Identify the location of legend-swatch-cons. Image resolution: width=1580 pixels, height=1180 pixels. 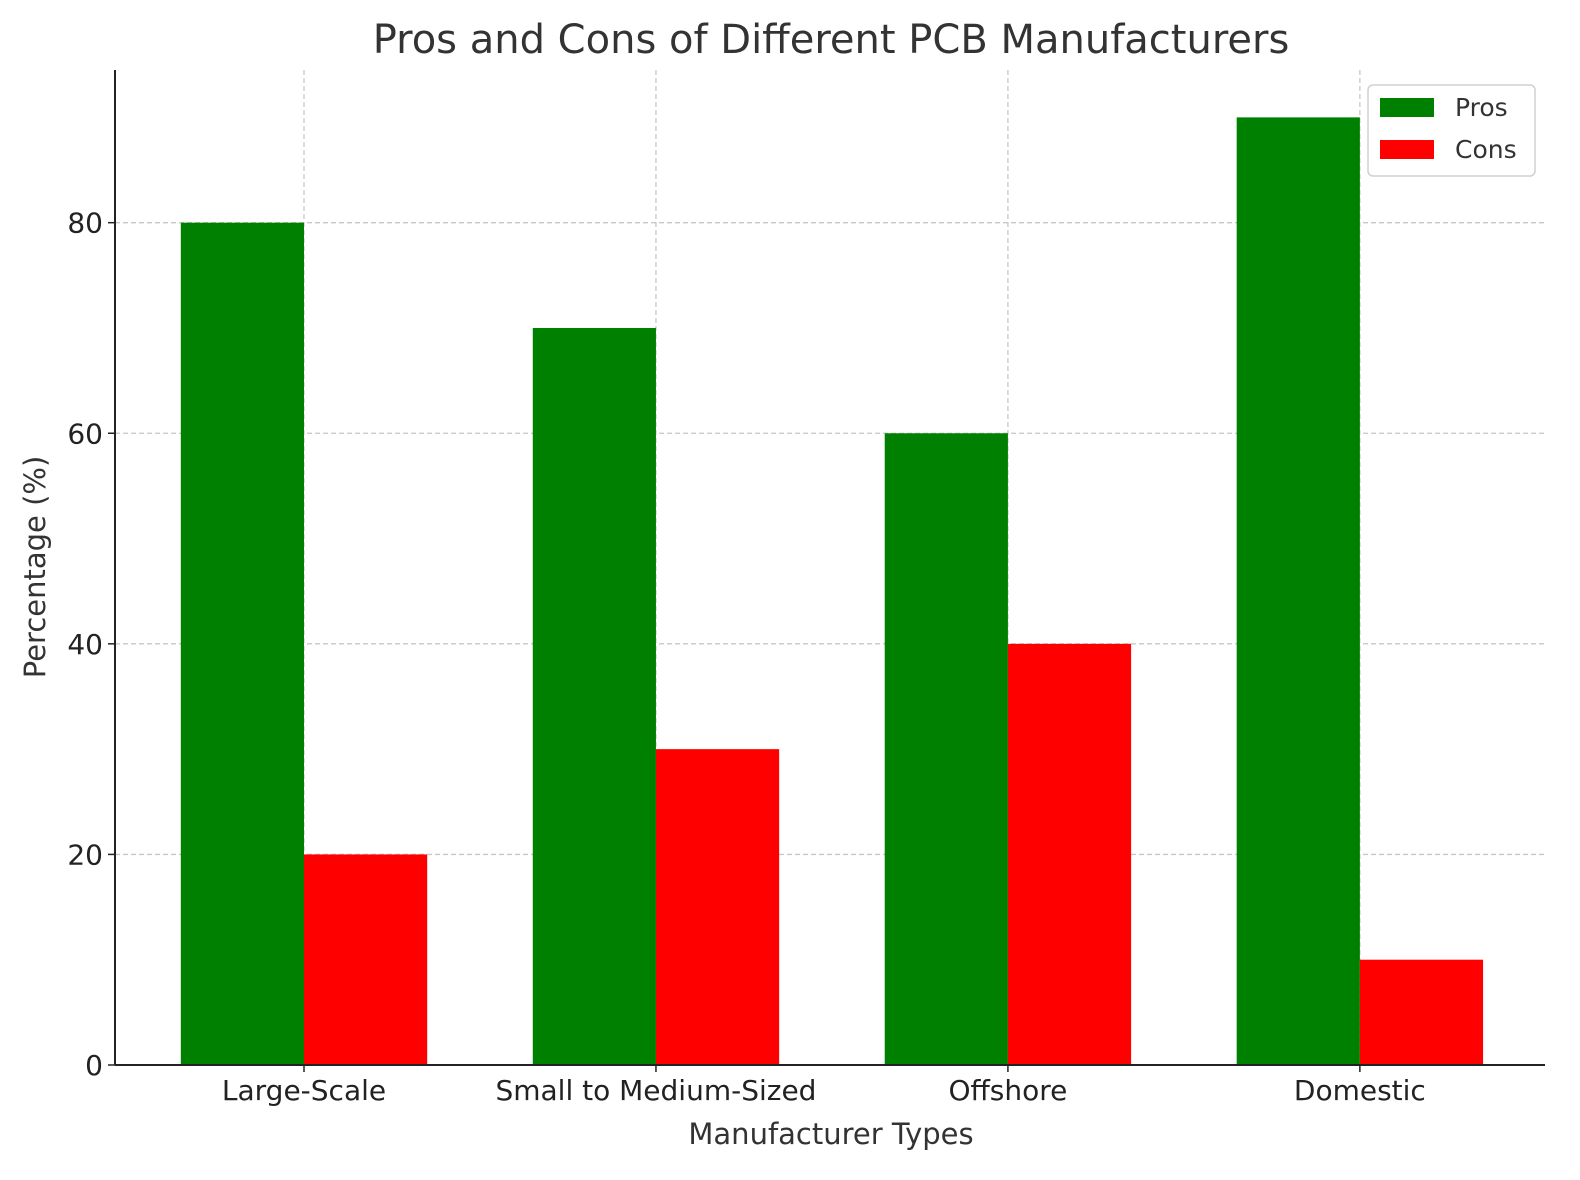
(1407, 149).